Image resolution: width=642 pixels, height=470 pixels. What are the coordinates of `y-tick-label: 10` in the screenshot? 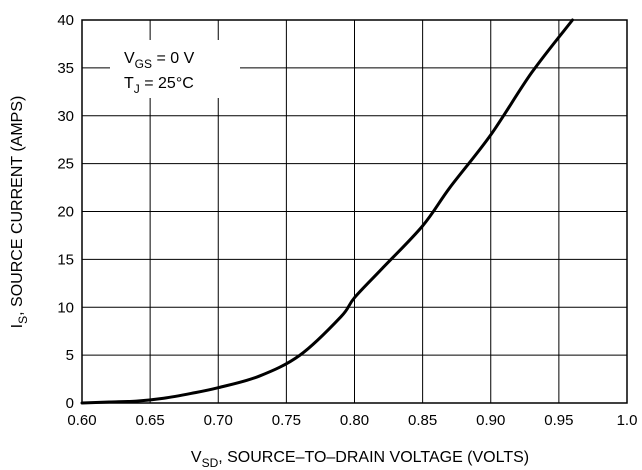 It's located at (65, 307).